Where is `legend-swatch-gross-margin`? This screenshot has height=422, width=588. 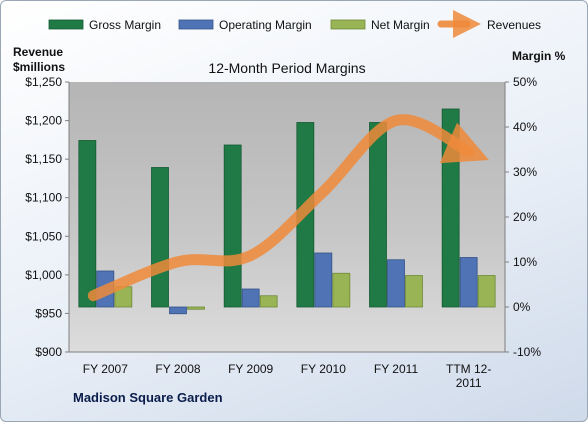
legend-swatch-gross-margin is located at coordinates (66, 24).